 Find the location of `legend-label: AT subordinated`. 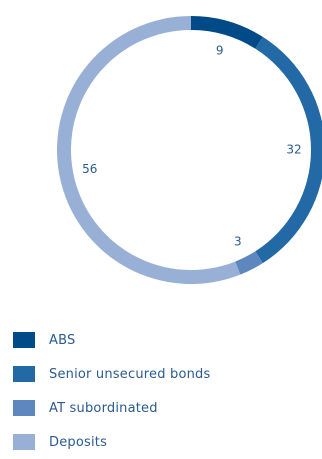

legend-label: AT subordinated is located at coordinates (103, 408).